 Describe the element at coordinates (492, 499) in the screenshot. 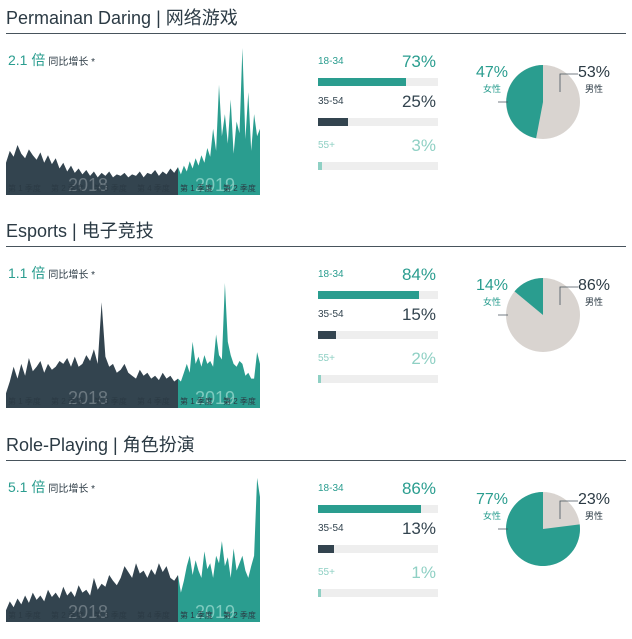

I see `female-percent: 77%` at that location.